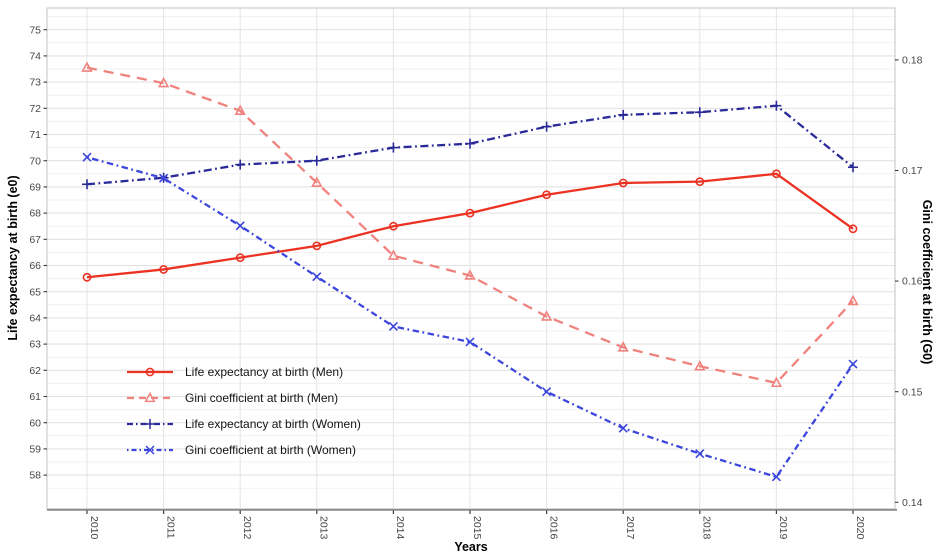  What do you see at coordinates (35, 214) in the screenshot?
I see `left-tick-label: 68` at bounding box center [35, 214].